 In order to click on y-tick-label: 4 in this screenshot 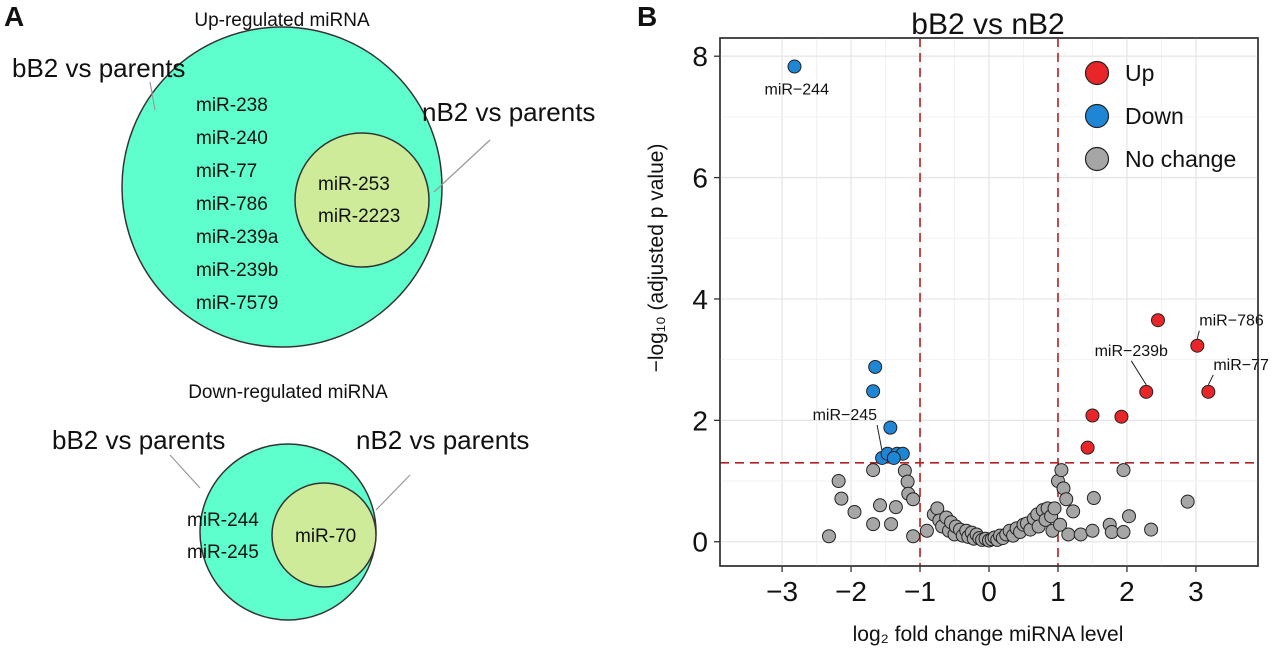, I will do `click(700, 299)`.